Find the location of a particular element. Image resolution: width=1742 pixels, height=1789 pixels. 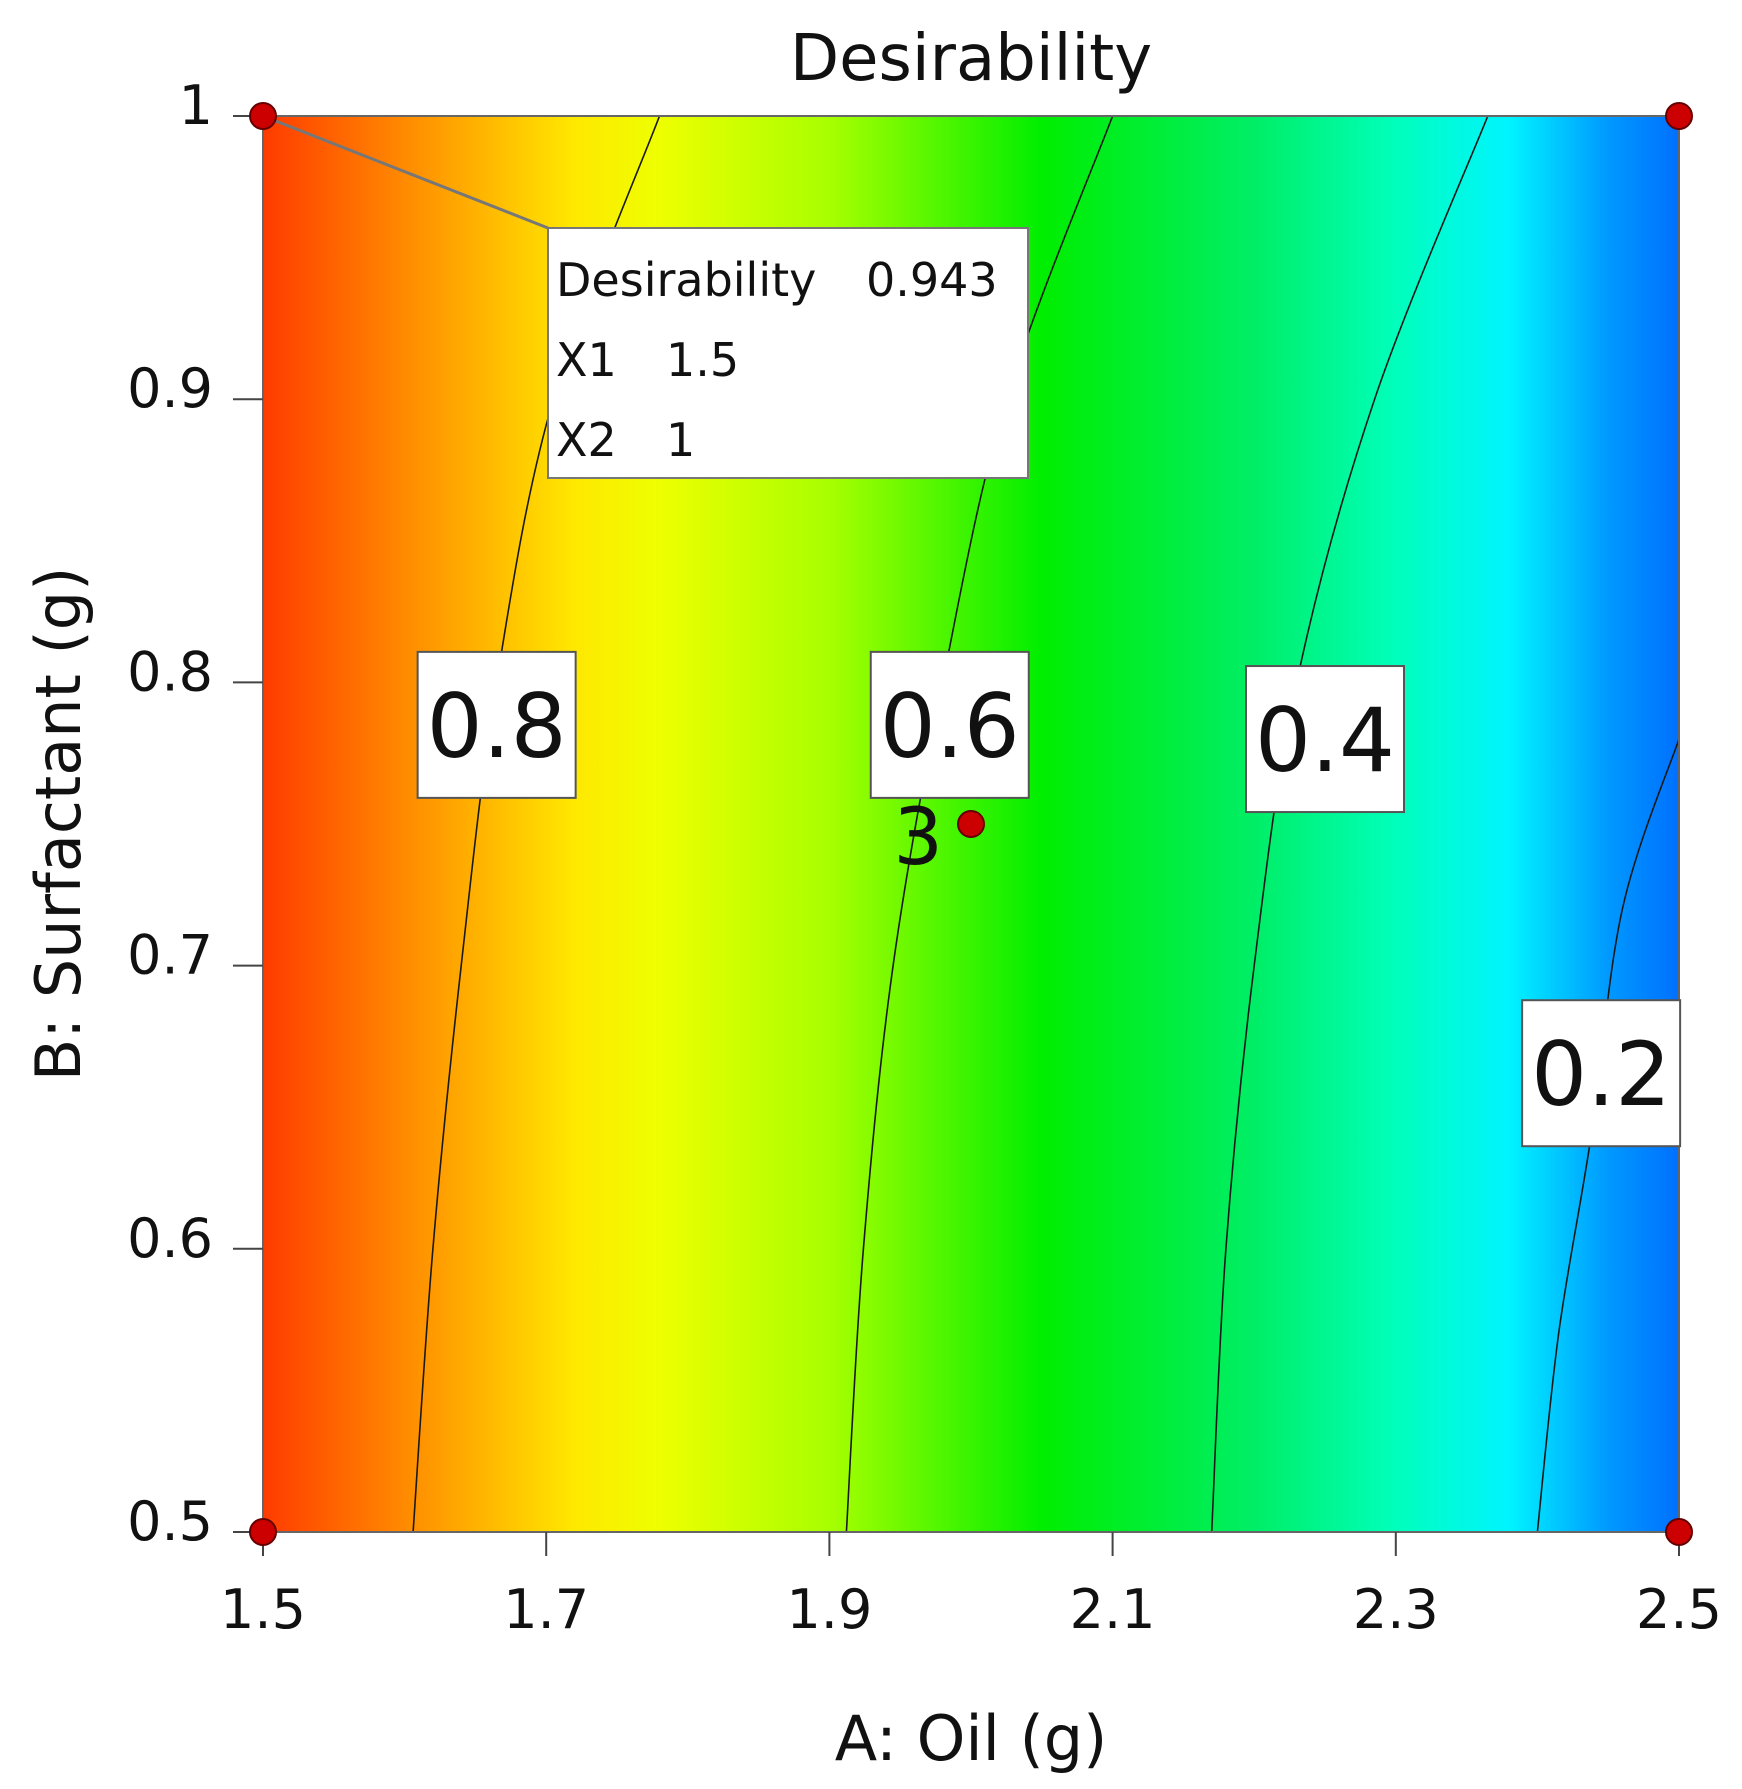

callout-value: 1.5 is located at coordinates (702, 360).